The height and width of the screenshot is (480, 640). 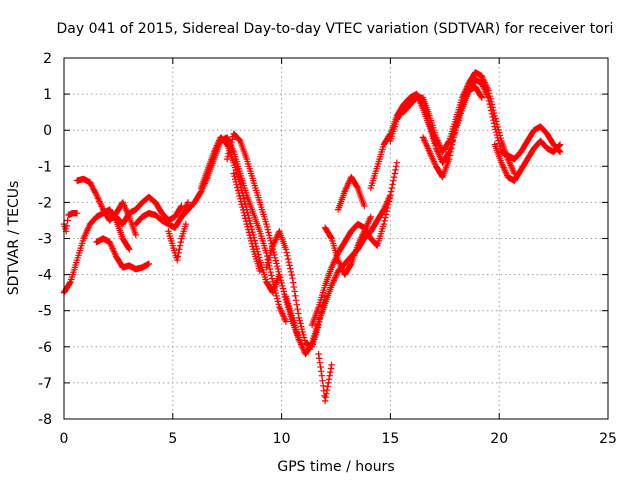 I want to click on x-tick-label: 20, so click(x=499, y=439).